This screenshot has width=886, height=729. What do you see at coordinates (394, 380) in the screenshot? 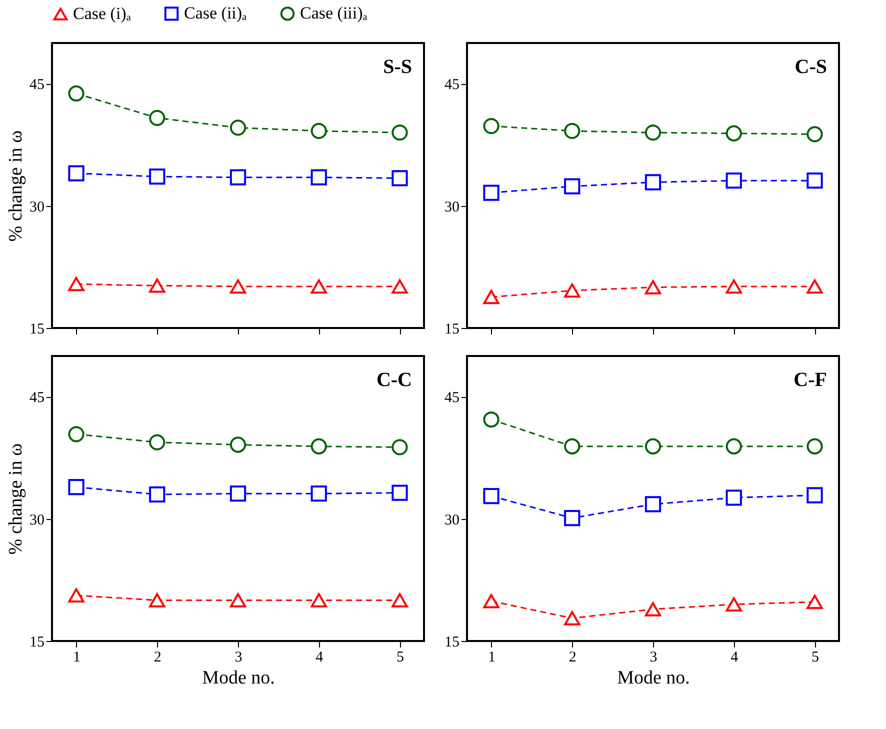
I see `text: C-C` at bounding box center [394, 380].